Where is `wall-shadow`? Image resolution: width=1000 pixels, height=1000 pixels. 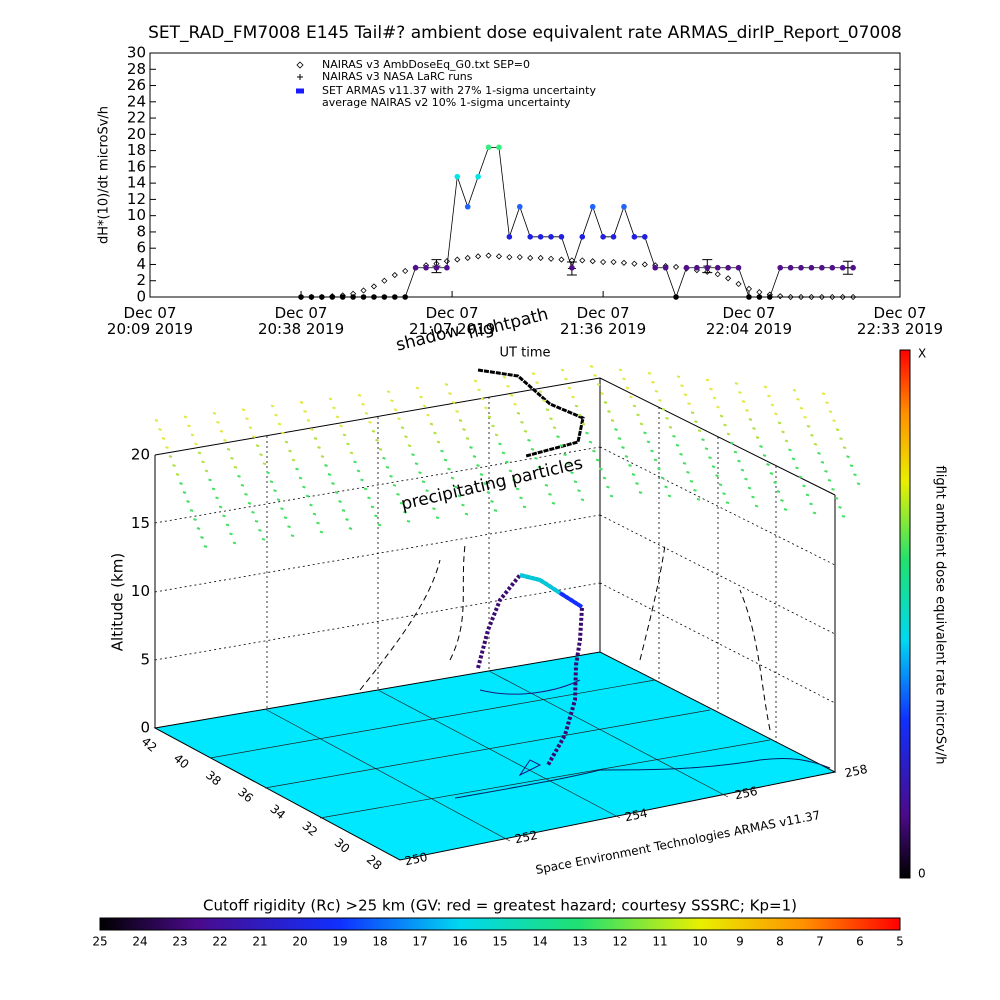 wall-shadow is located at coordinates (565, 637).